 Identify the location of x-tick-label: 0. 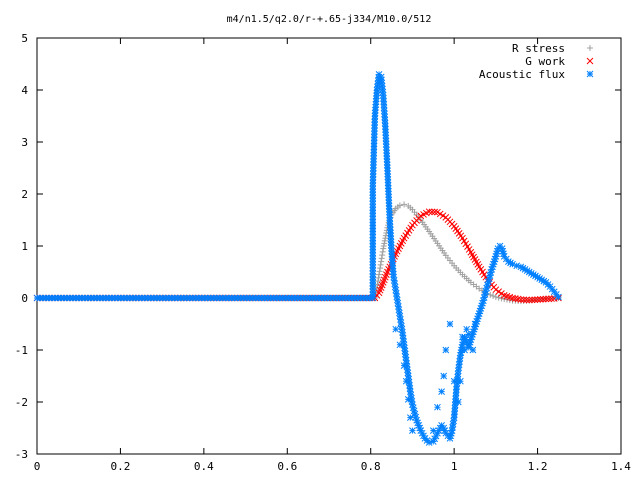
(37, 466).